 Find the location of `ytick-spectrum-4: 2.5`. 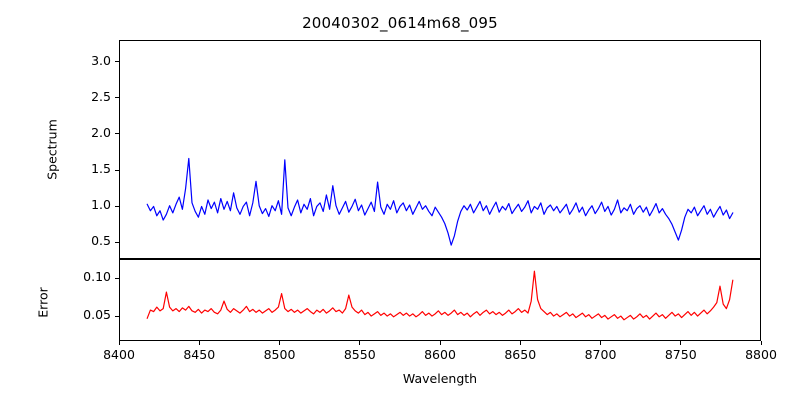

ytick-spectrum-4: 2.5 is located at coordinates (101, 96).